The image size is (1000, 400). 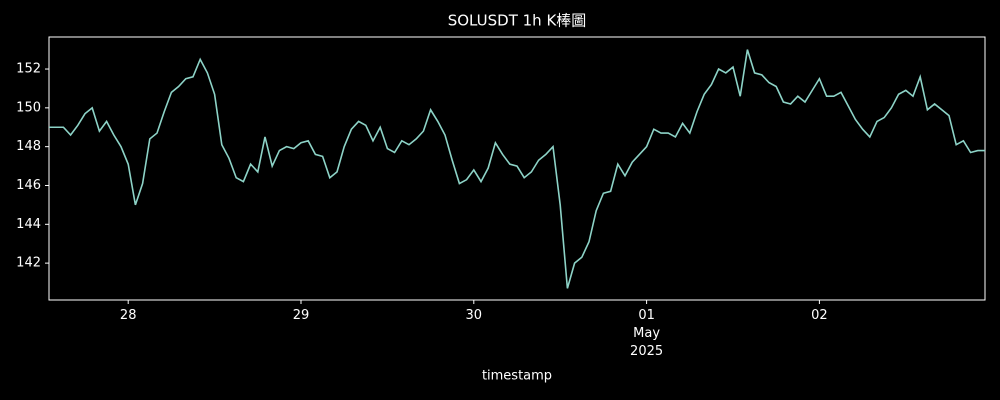 I want to click on y-tick-label: 148, so click(x=28, y=146).